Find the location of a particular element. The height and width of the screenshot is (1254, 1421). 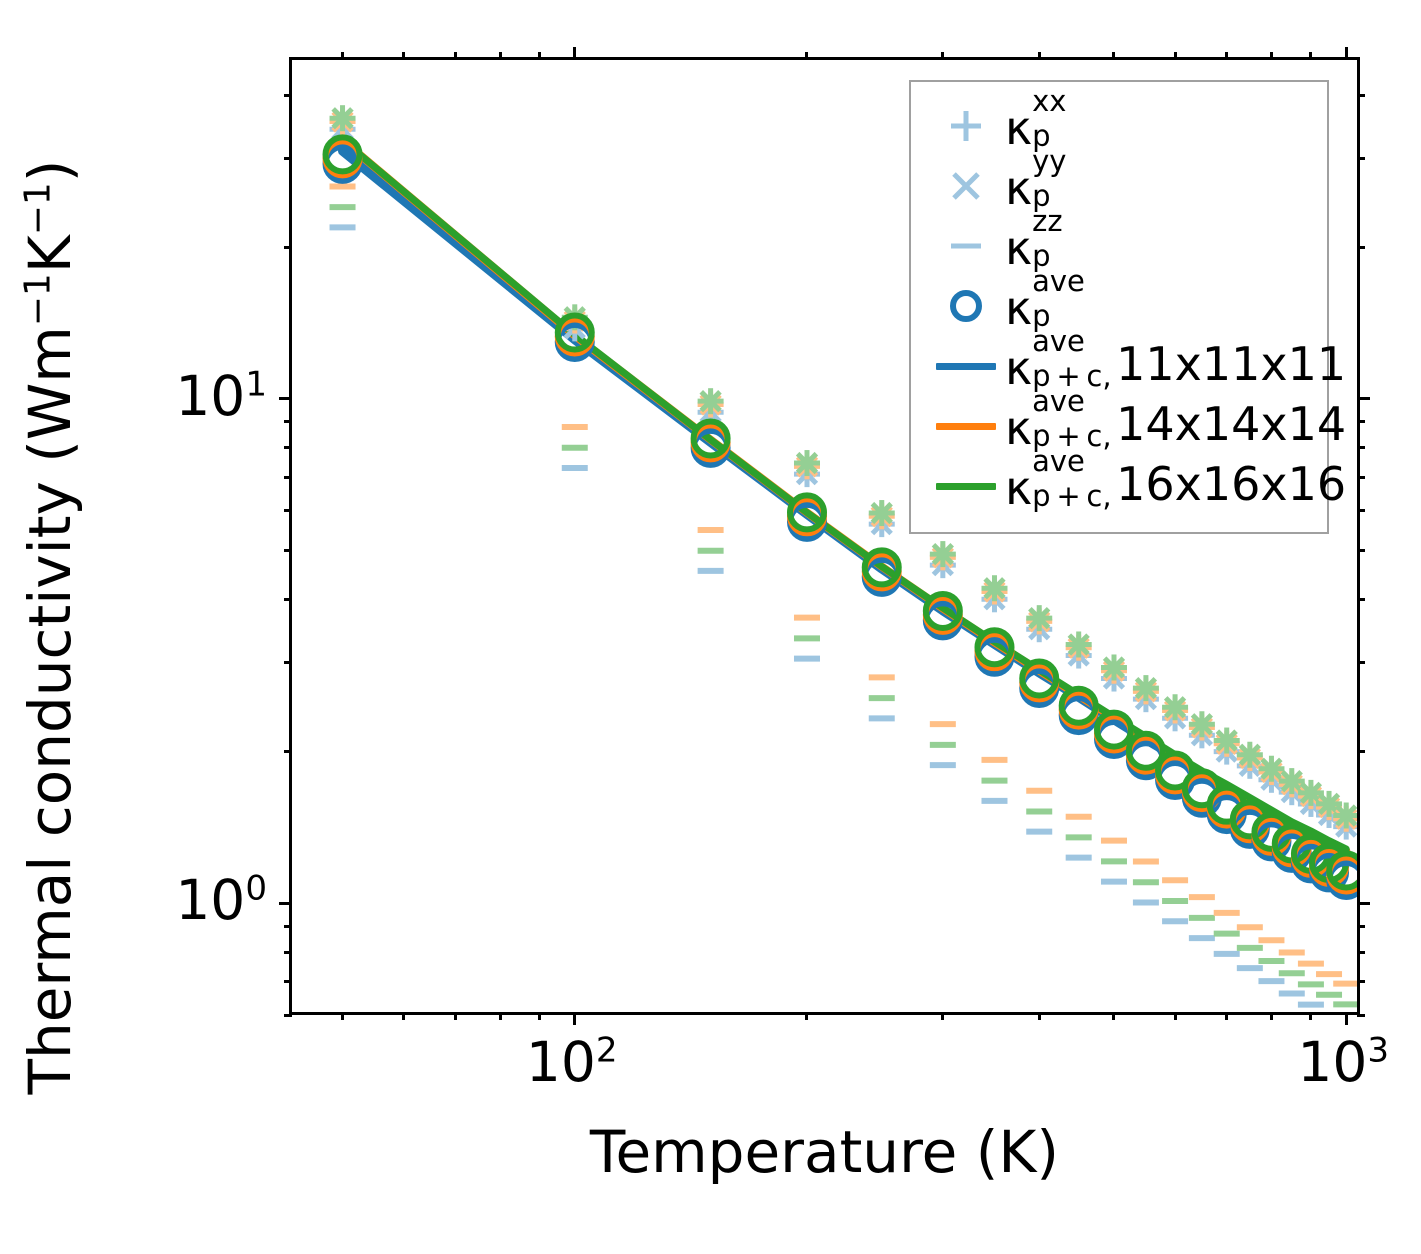

legend-item-4: κ ave p + c, 11x11x11 is located at coordinates (1136, 361).